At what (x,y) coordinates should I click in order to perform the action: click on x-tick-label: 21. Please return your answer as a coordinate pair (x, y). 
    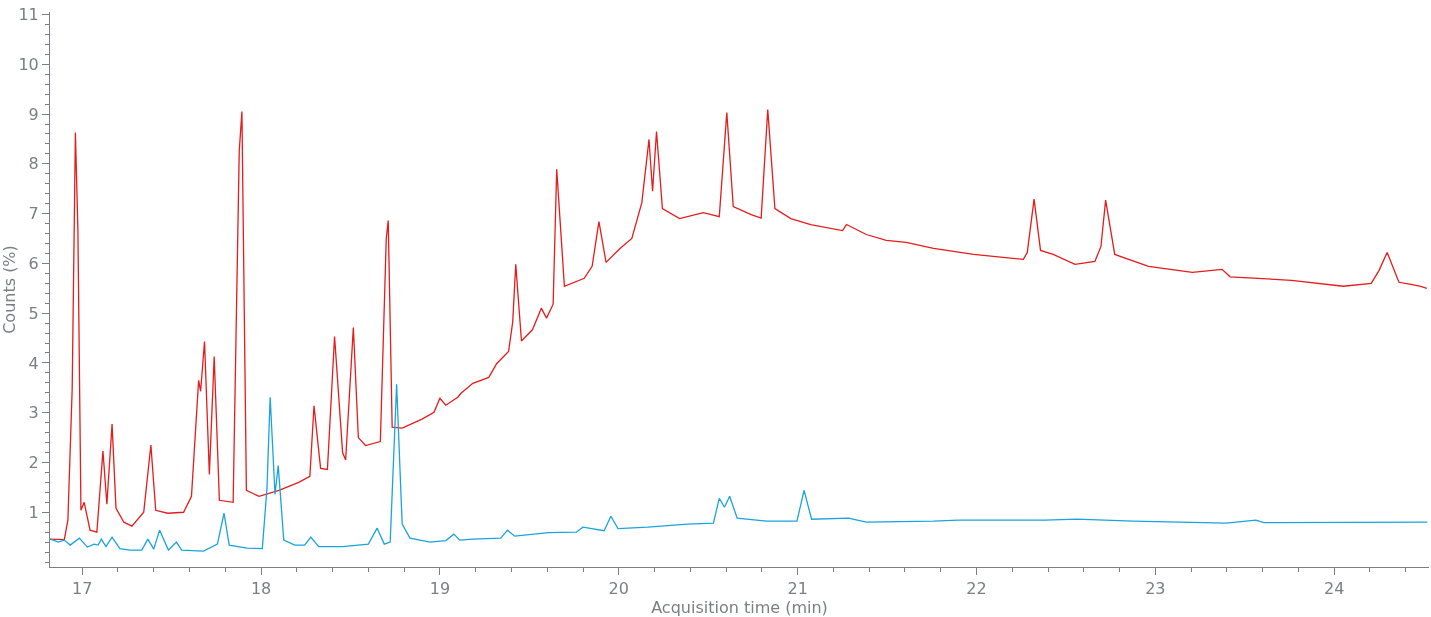
    Looking at the image, I should click on (797, 589).